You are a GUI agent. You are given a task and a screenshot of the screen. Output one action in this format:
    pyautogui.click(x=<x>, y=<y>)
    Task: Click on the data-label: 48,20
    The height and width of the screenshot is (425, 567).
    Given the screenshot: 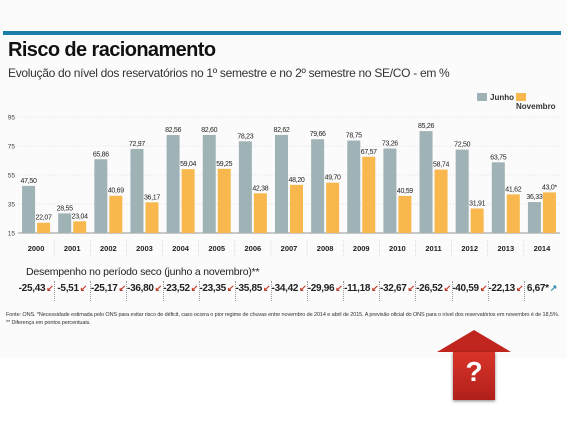 What is the action you would take?
    pyautogui.click(x=296, y=180)
    